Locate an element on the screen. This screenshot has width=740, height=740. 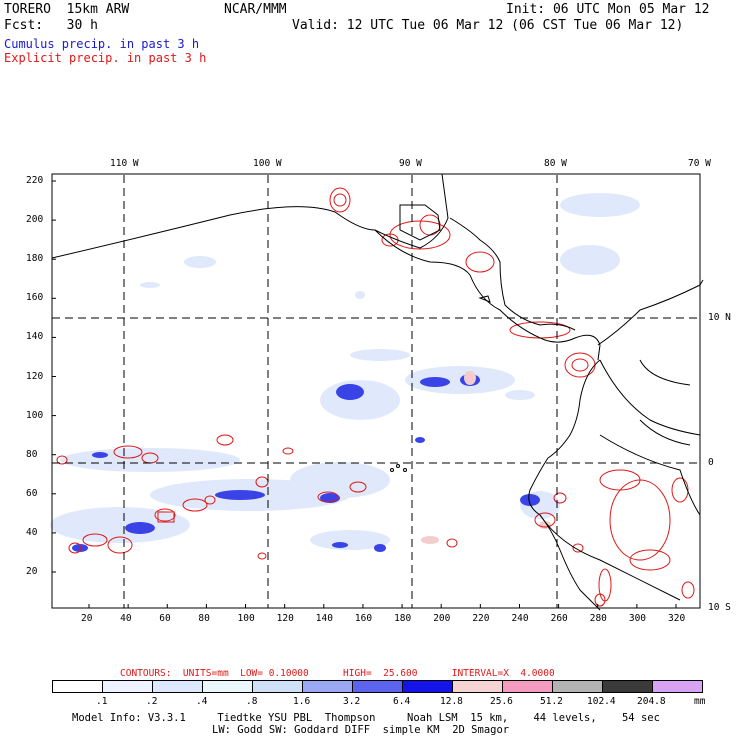
explicit-precip-fill is located at coordinates (486, 457).